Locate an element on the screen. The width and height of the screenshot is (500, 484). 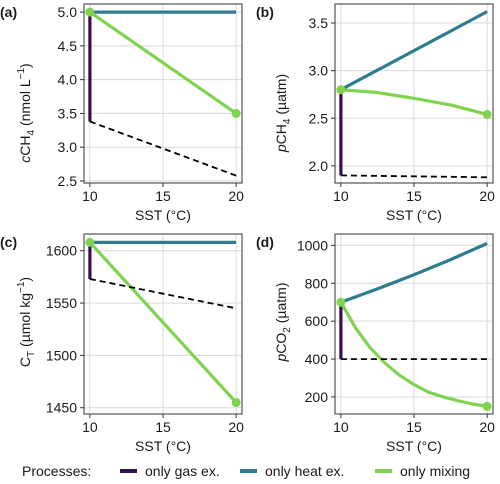
panel-c-xlabel: SST (°C) is located at coordinates (163, 446).